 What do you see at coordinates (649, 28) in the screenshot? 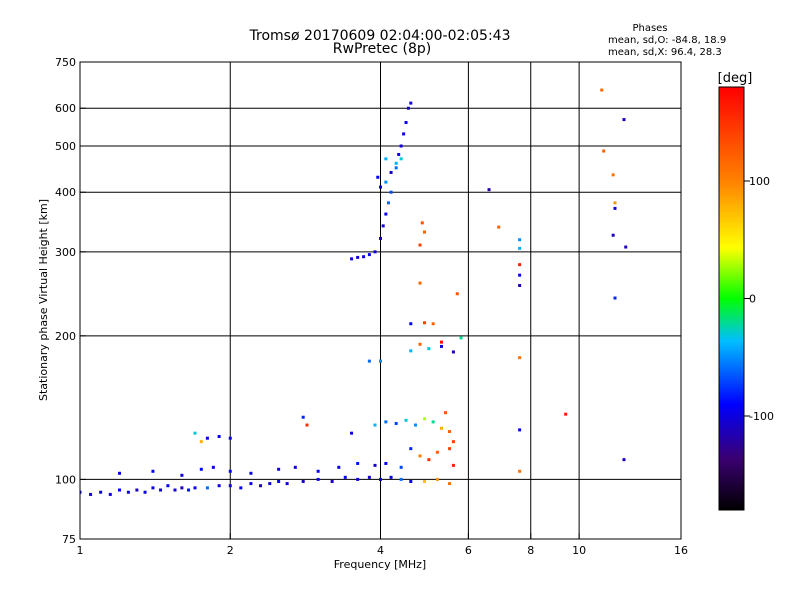
I see `stats-heading: Phases` at bounding box center [649, 28].